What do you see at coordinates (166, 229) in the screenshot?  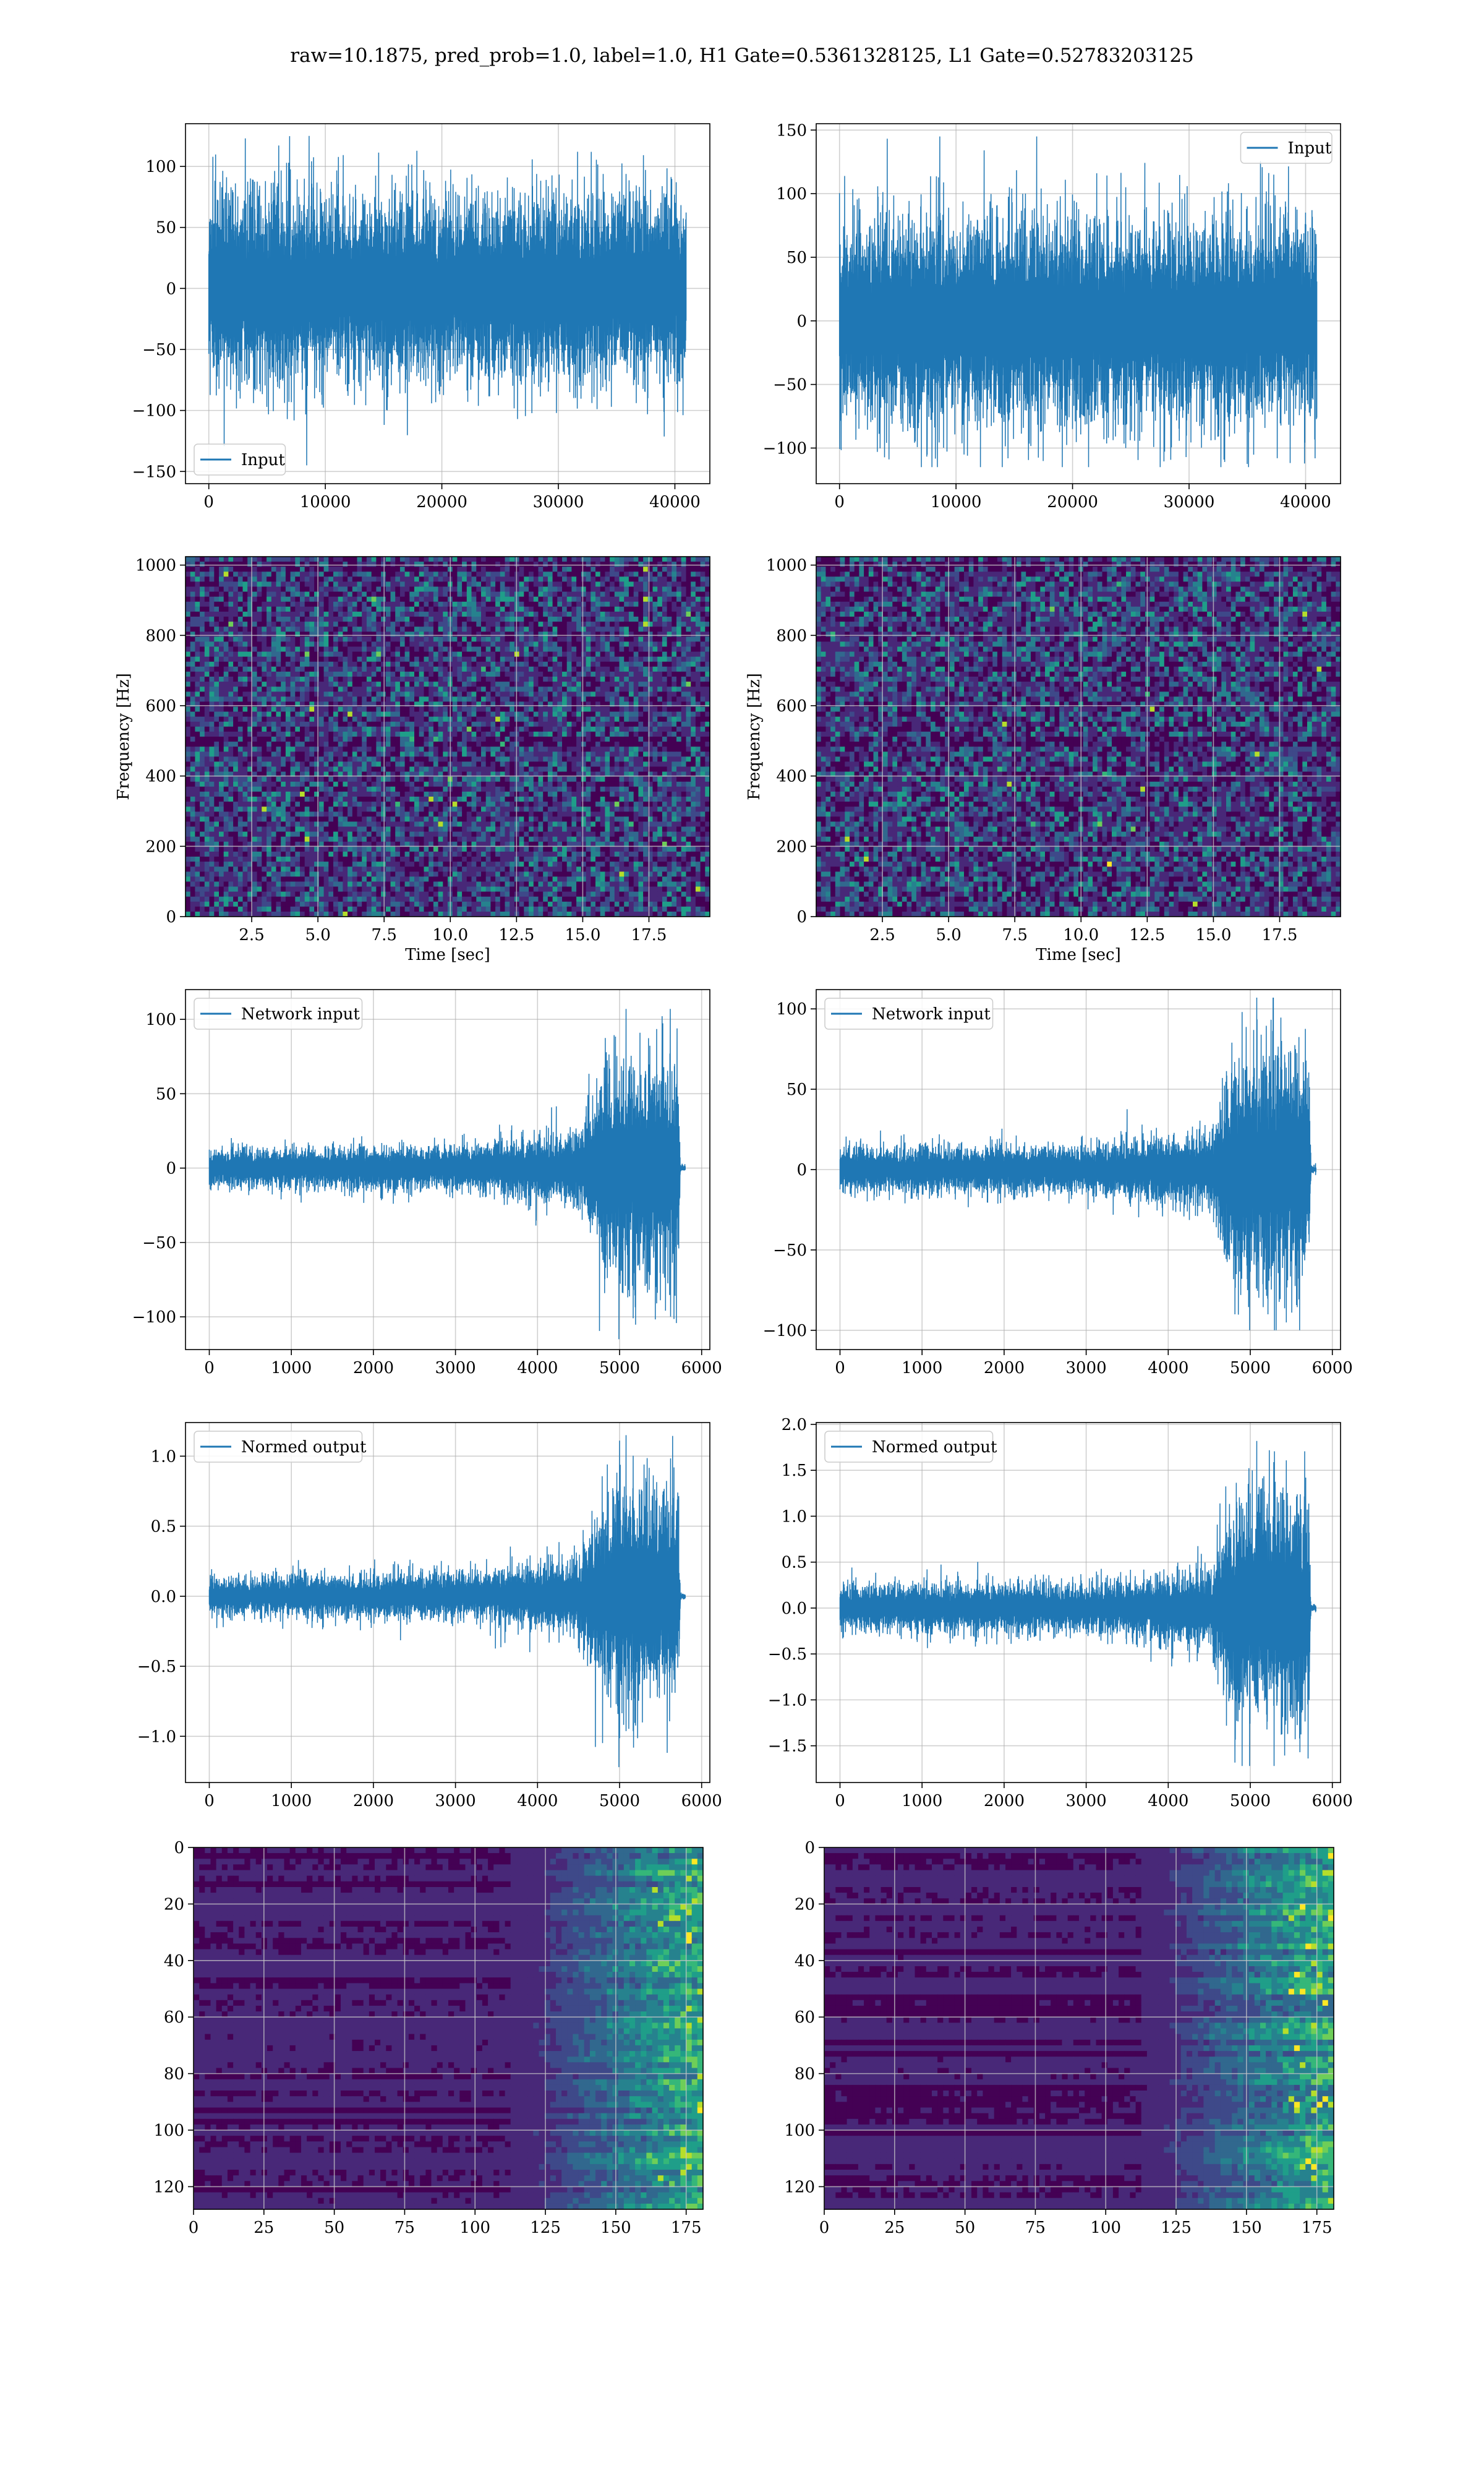 I see `y-tick-label: 50` at bounding box center [166, 229].